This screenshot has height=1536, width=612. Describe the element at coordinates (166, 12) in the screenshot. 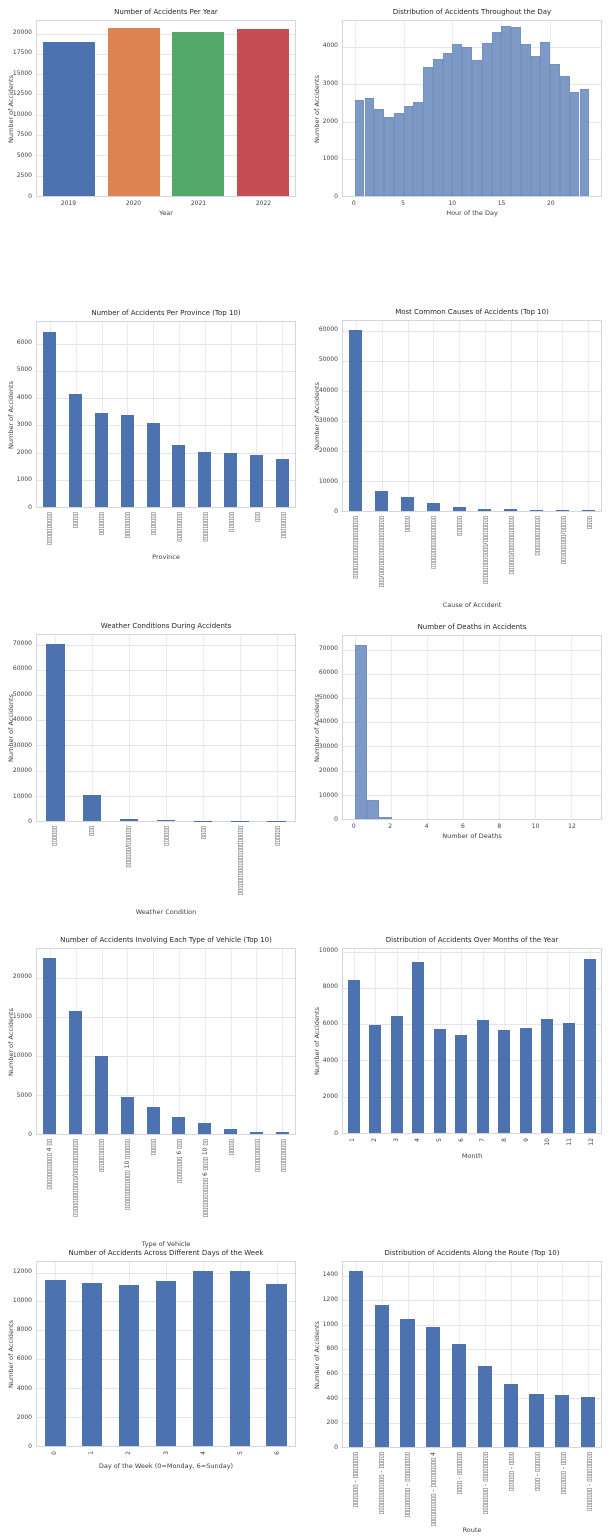

I see `chart-title: Number of Accidents Per Year` at that location.